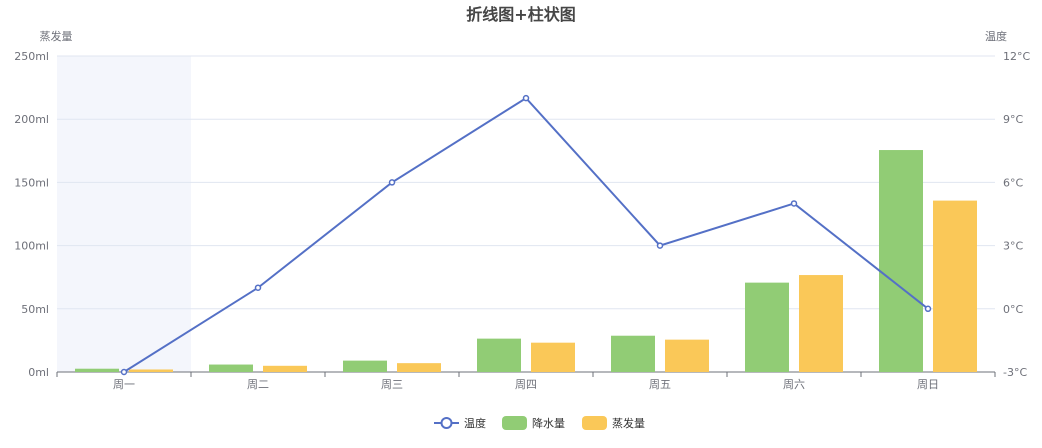 This screenshot has height=448, width=1042. Describe the element at coordinates (520, 14) in the screenshot. I see `chart-title: 折线图+柱状图` at that location.